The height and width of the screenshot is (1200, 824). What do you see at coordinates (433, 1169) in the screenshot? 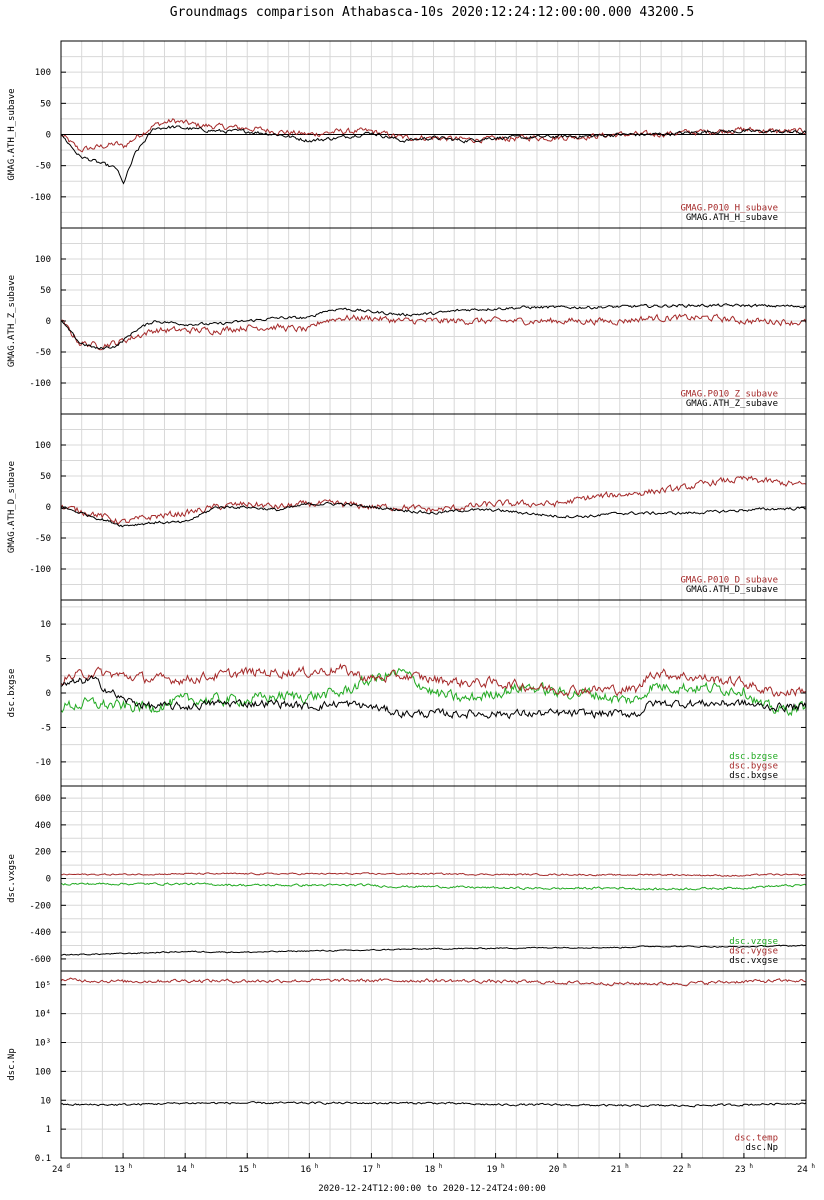
I see `x-tick-label: 18 h` at bounding box center [433, 1169].